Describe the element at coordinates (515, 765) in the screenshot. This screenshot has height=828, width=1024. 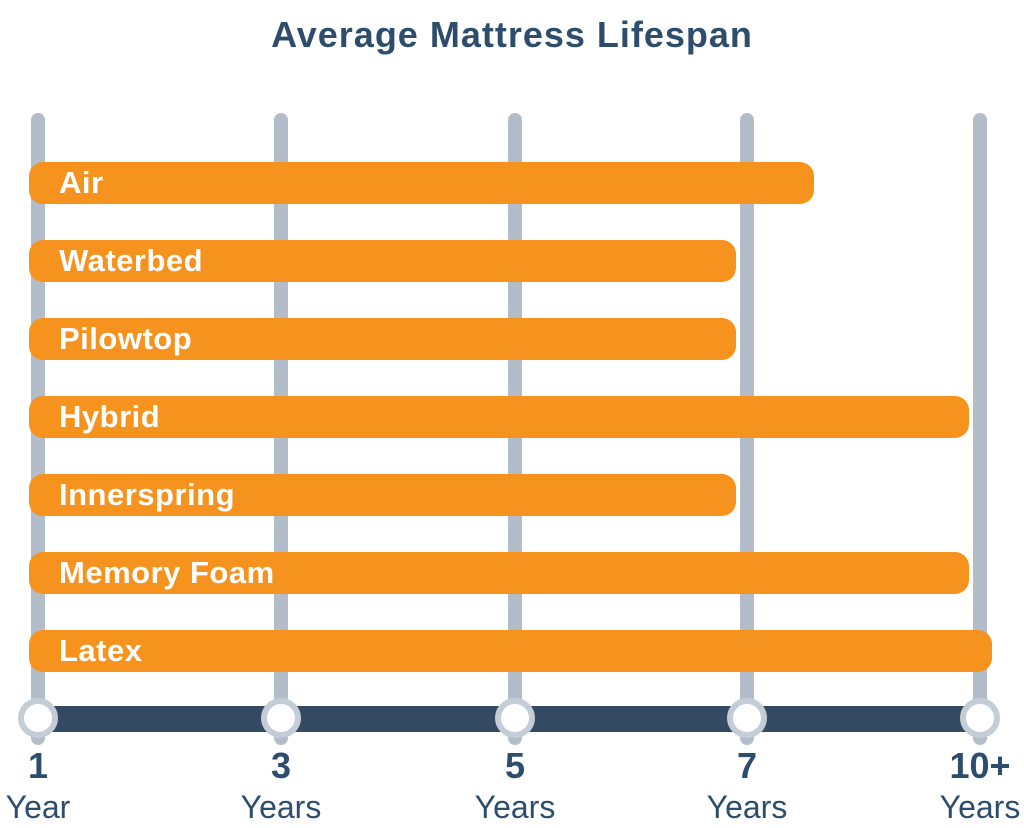
I see `tick-number: 5` at that location.